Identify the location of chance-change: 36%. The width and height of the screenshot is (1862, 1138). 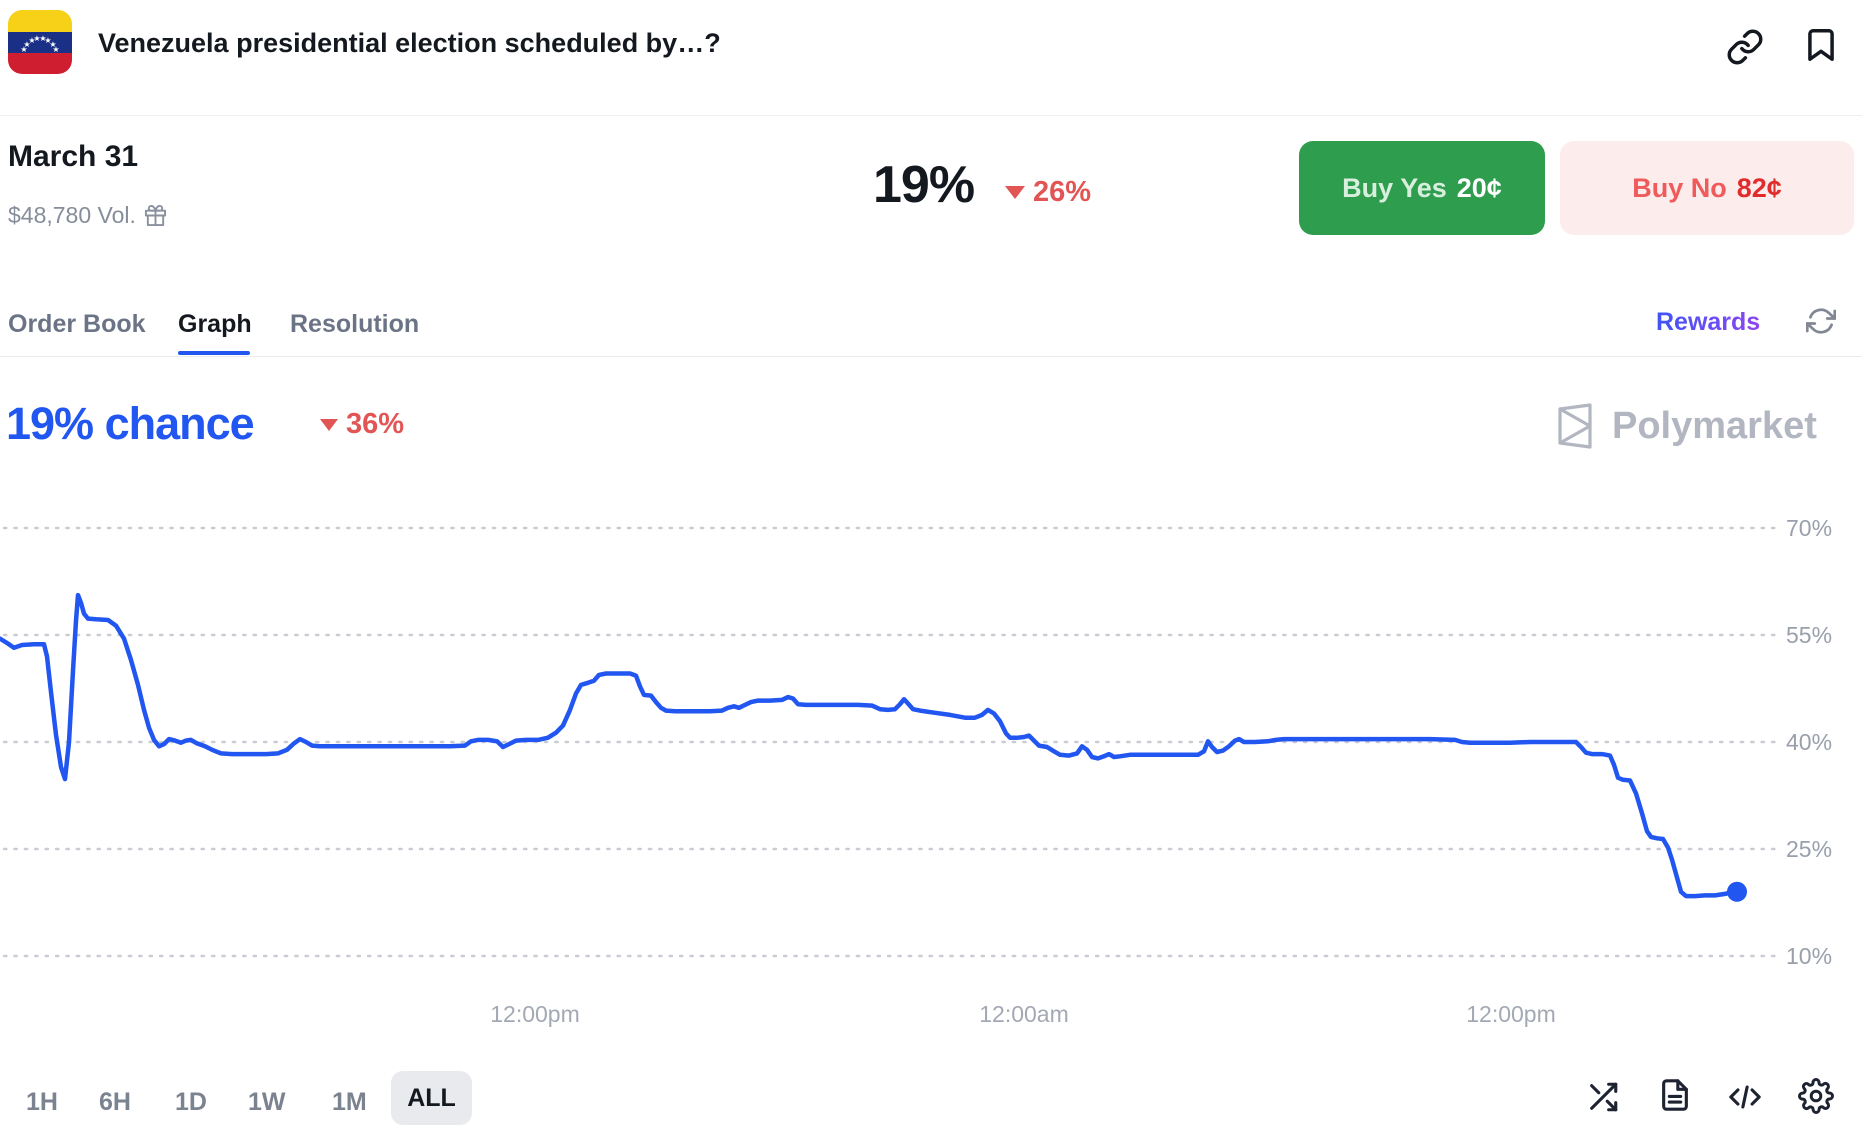
(362, 424).